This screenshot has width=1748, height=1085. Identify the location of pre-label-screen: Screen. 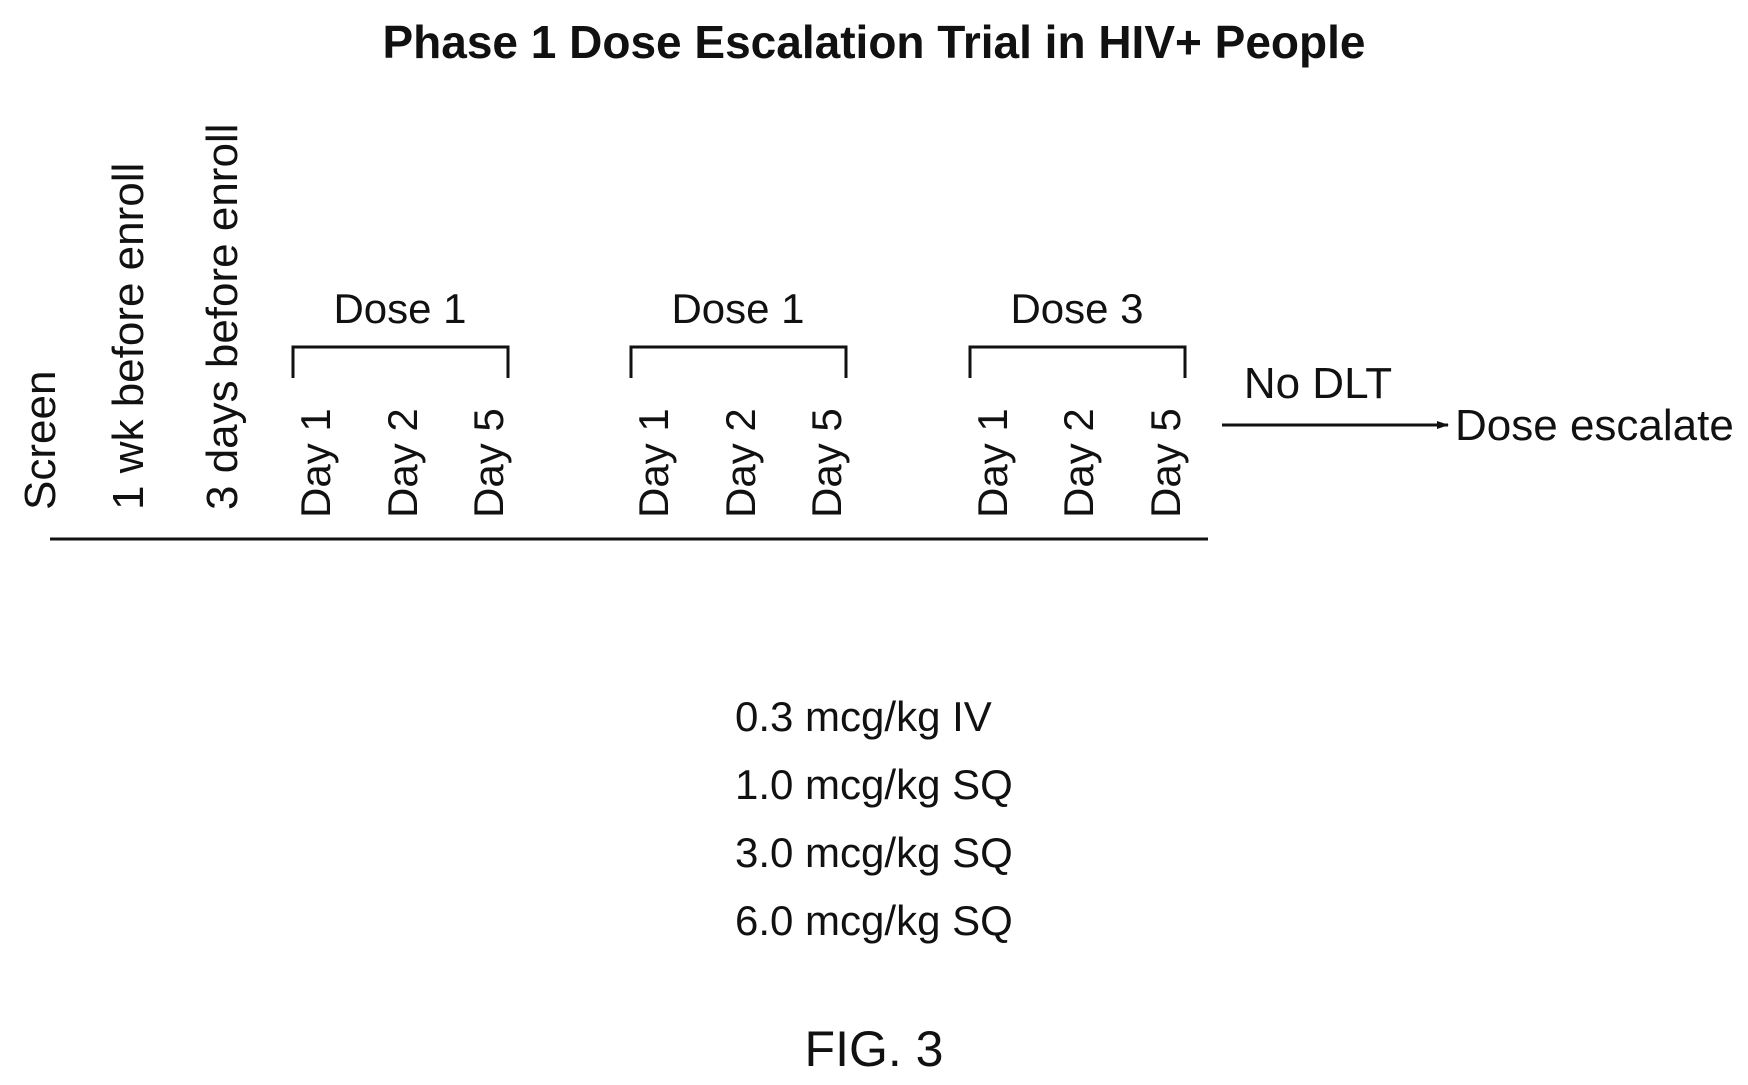
(40, 440).